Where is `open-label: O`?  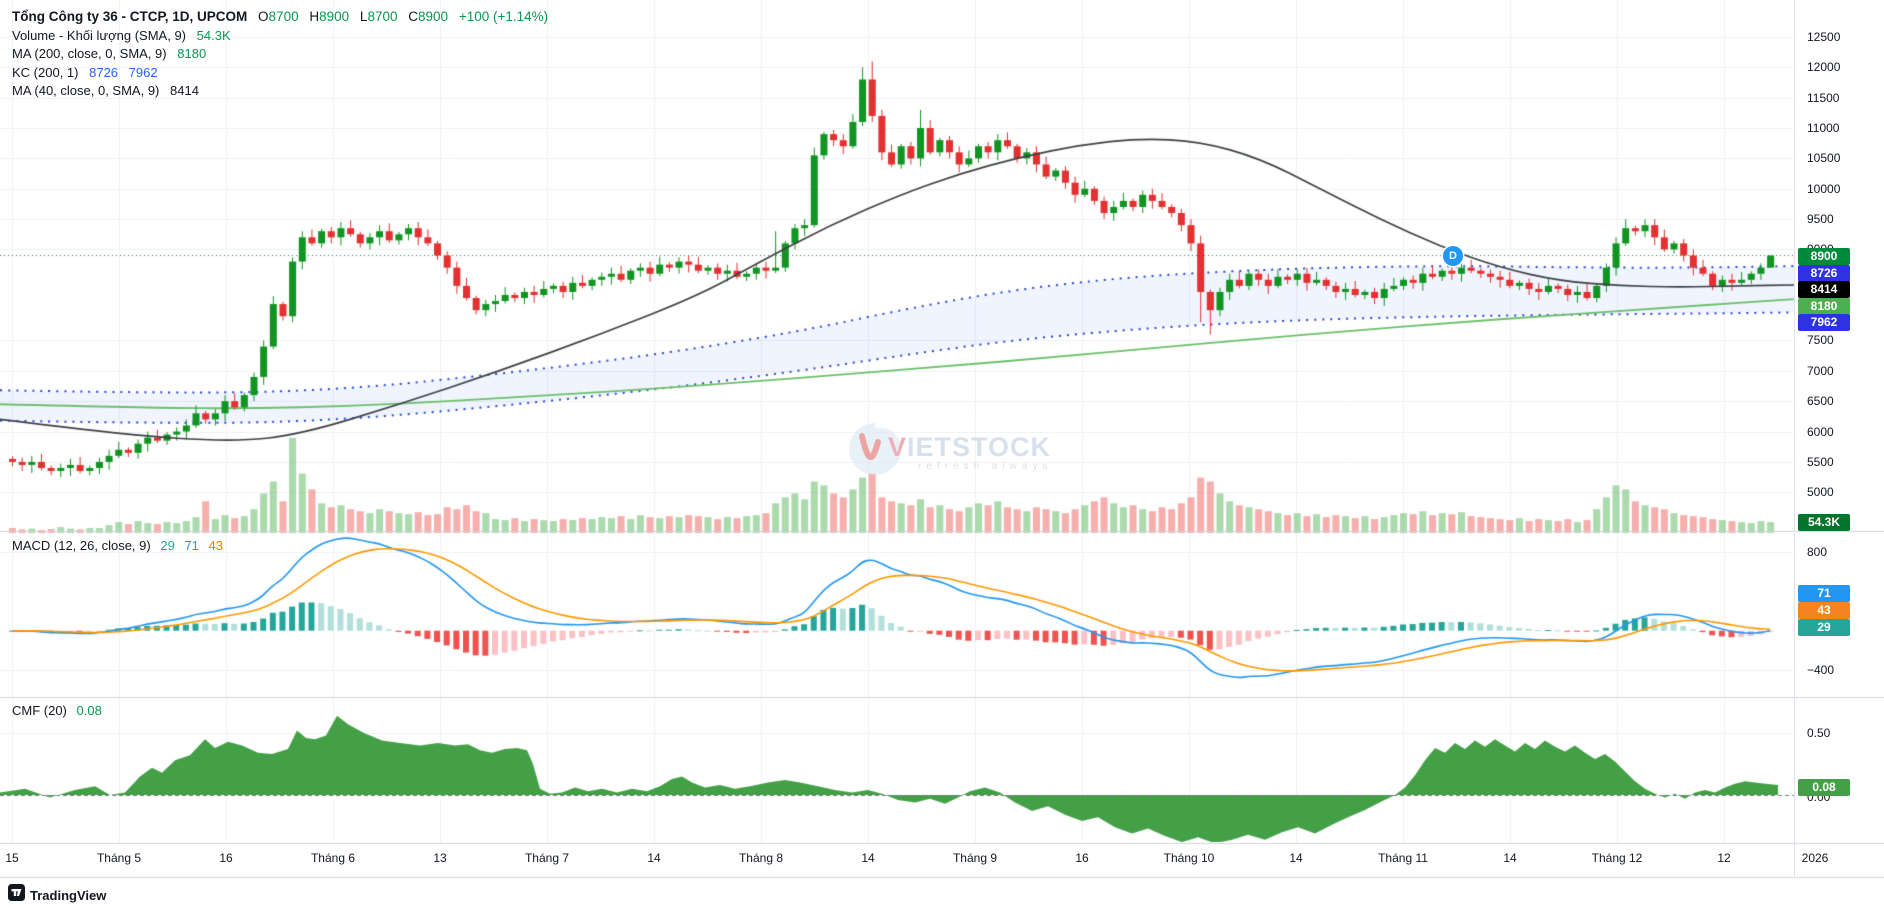 open-label: O is located at coordinates (263, 16).